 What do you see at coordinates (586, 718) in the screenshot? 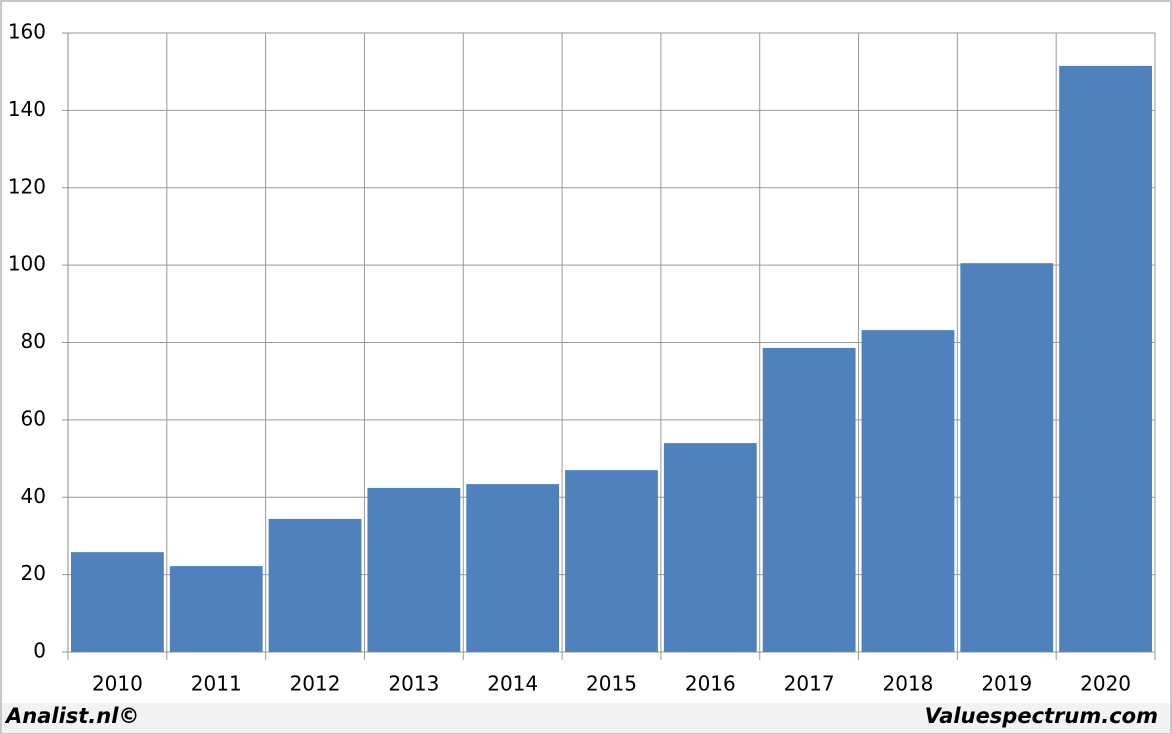
I see `footer-strip` at bounding box center [586, 718].